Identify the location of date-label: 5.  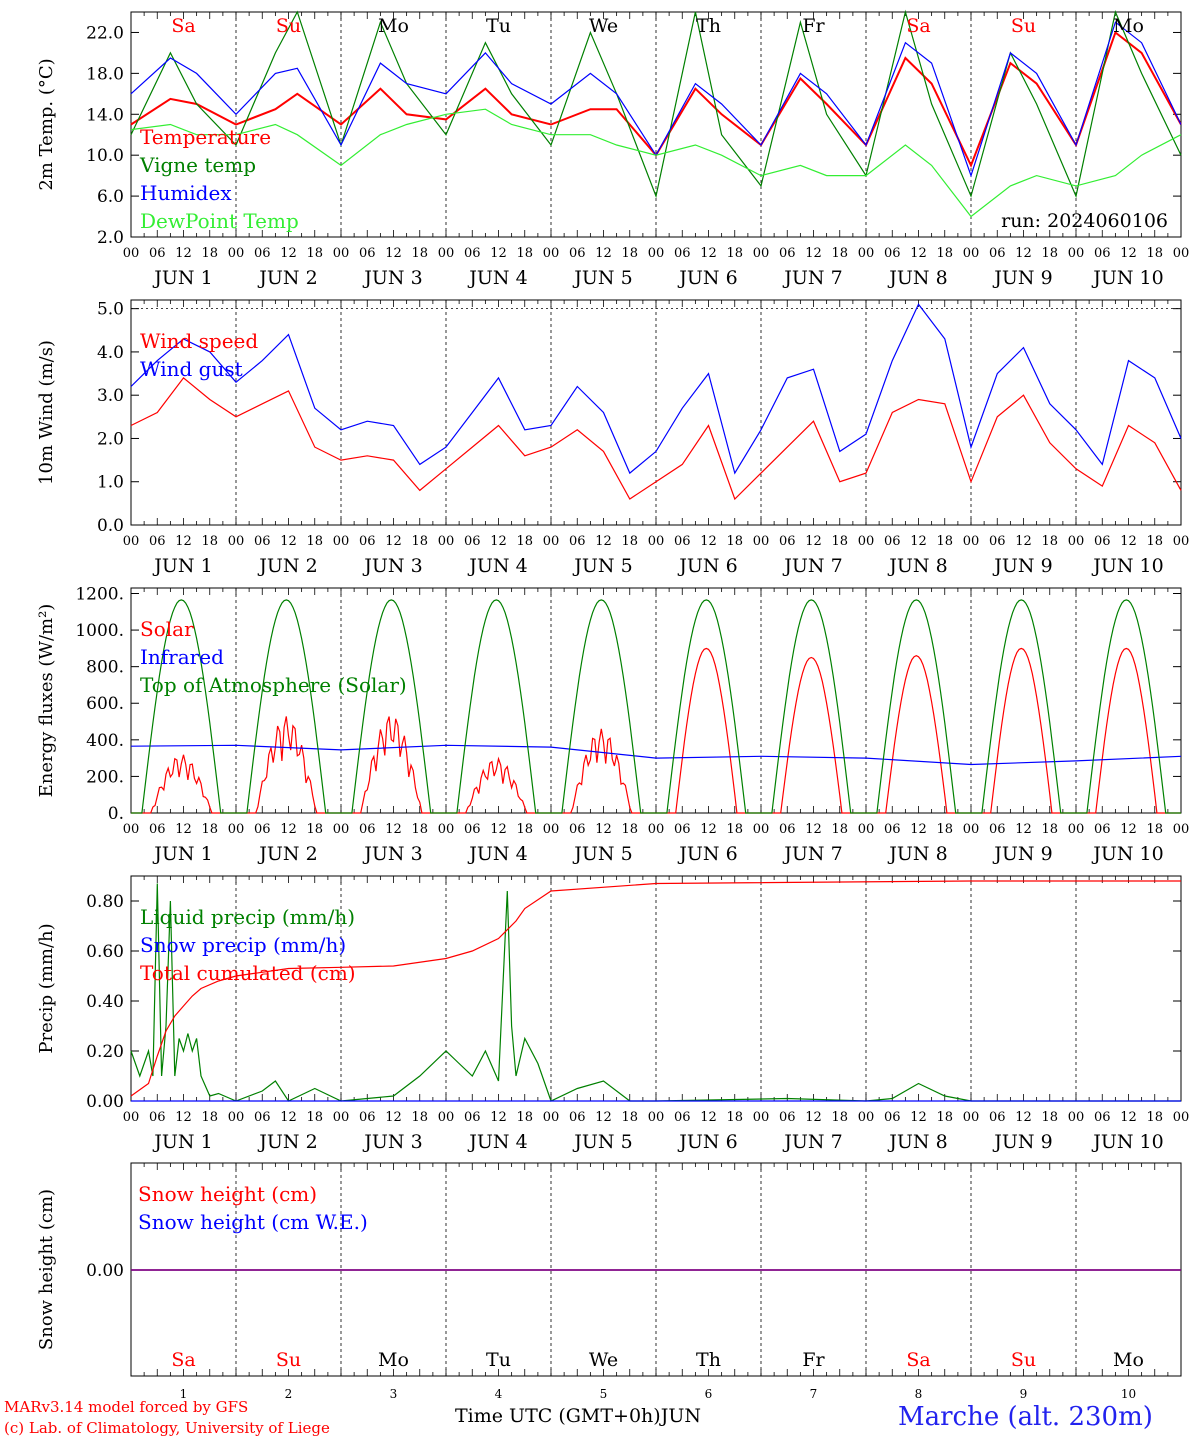
(604, 1394).